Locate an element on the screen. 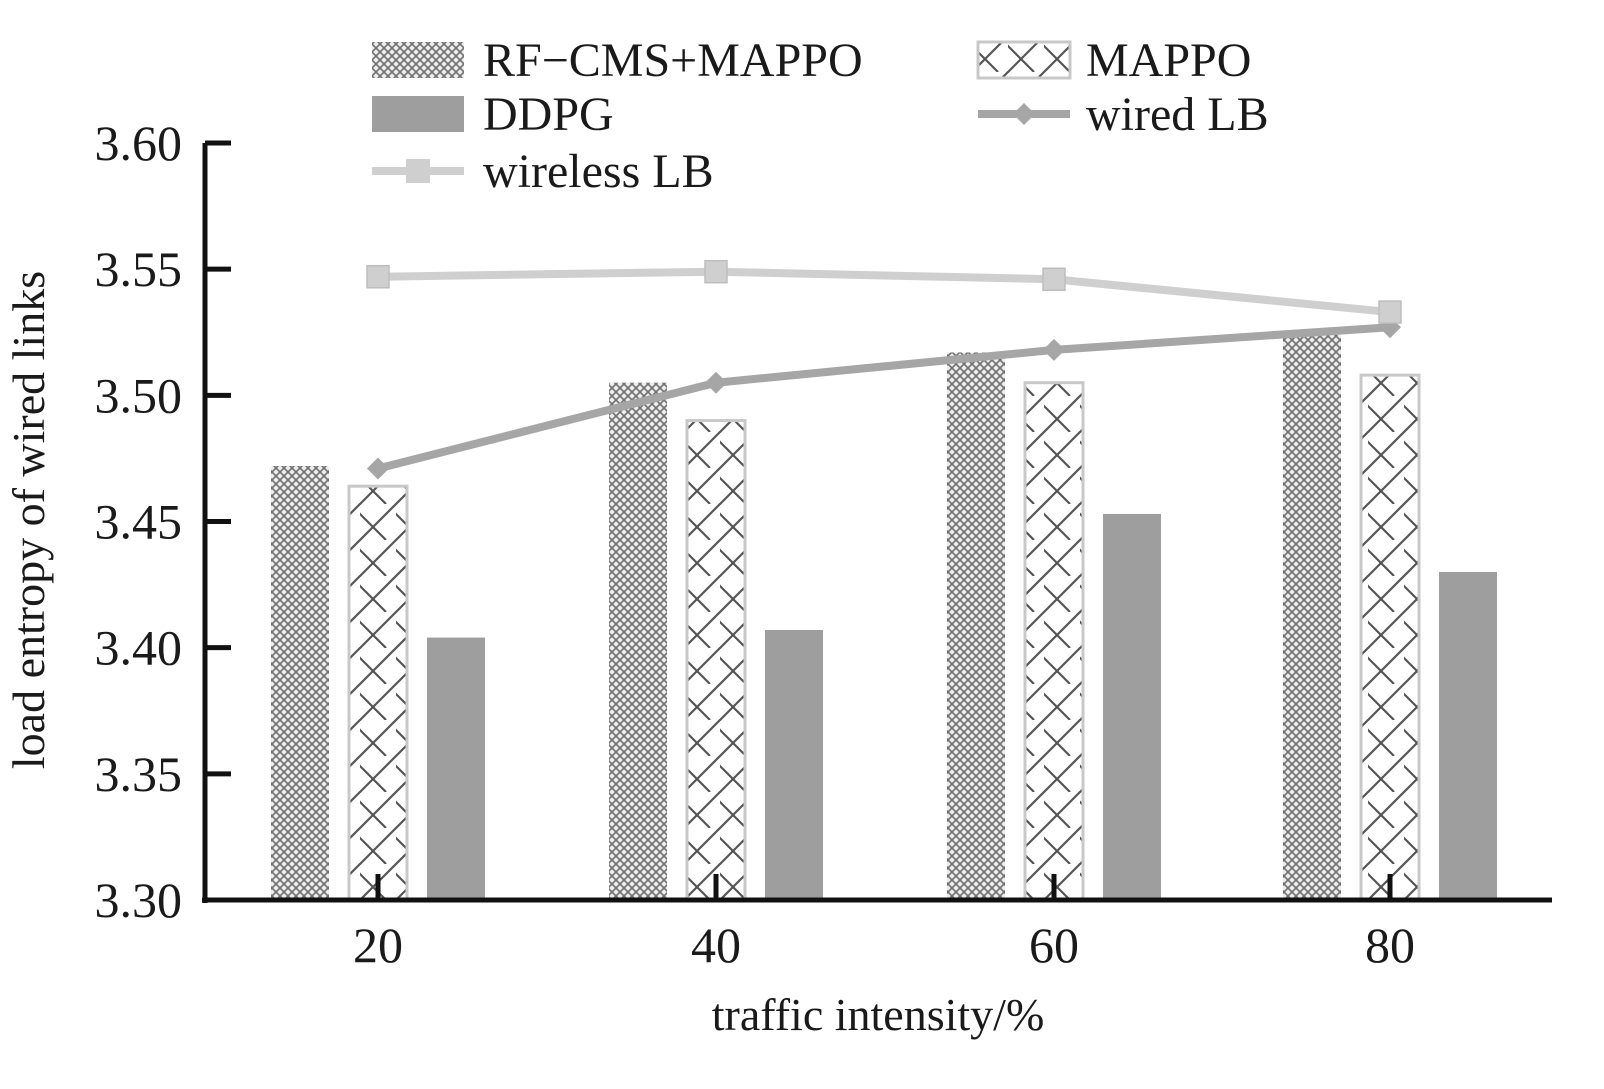 The image size is (1604, 1089). y-axis-title: load entropy of wired links is located at coordinates (28, 520).